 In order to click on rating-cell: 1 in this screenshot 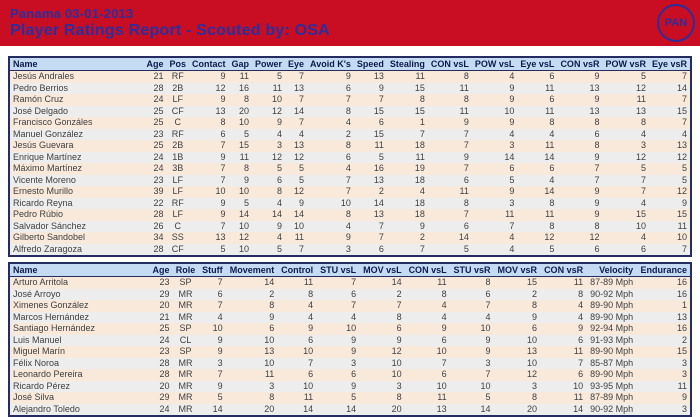, I will do `click(684, 305)`.